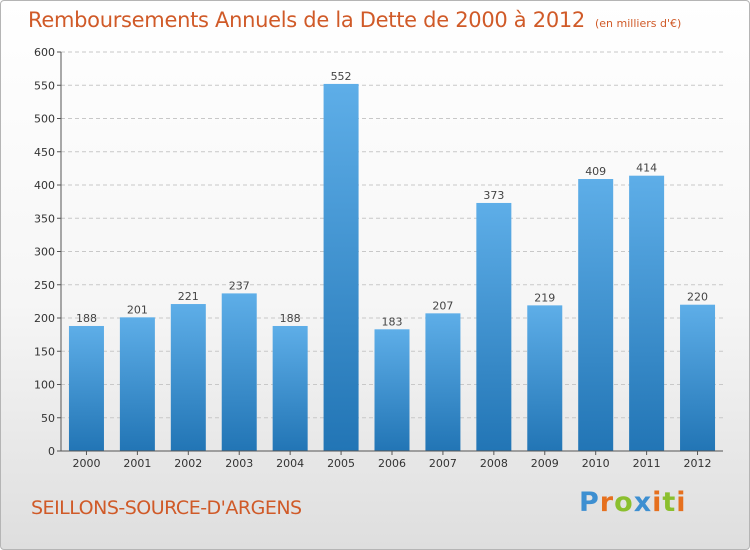 The height and width of the screenshot is (550, 750). What do you see at coordinates (697, 297) in the screenshot?
I see `data-label: 220` at bounding box center [697, 297].